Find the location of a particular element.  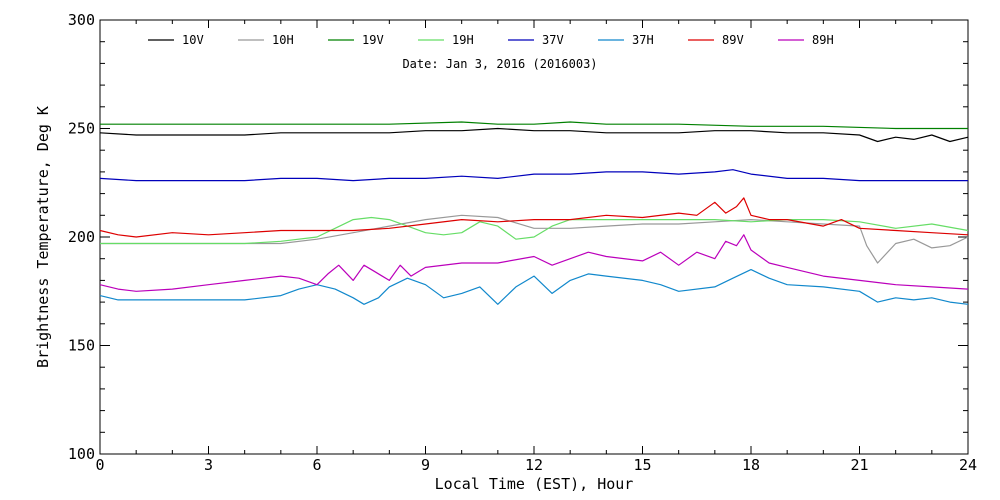

legend-label-89h: 89H is located at coordinates (823, 40).